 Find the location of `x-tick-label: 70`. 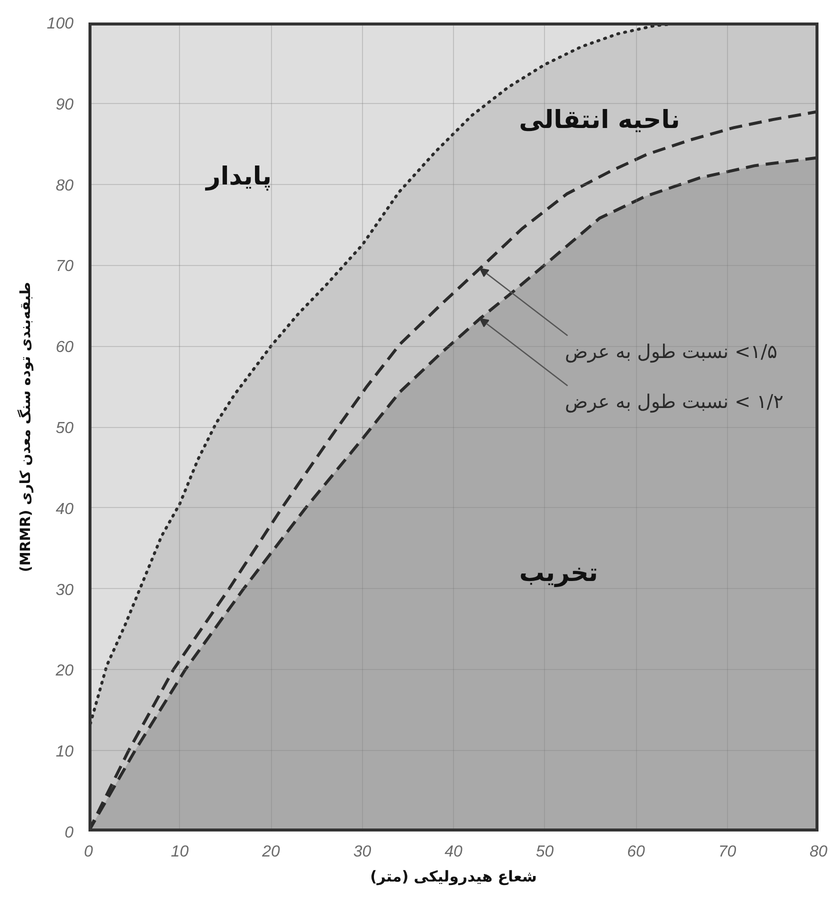

x-tick-label: 70 is located at coordinates (727, 852).